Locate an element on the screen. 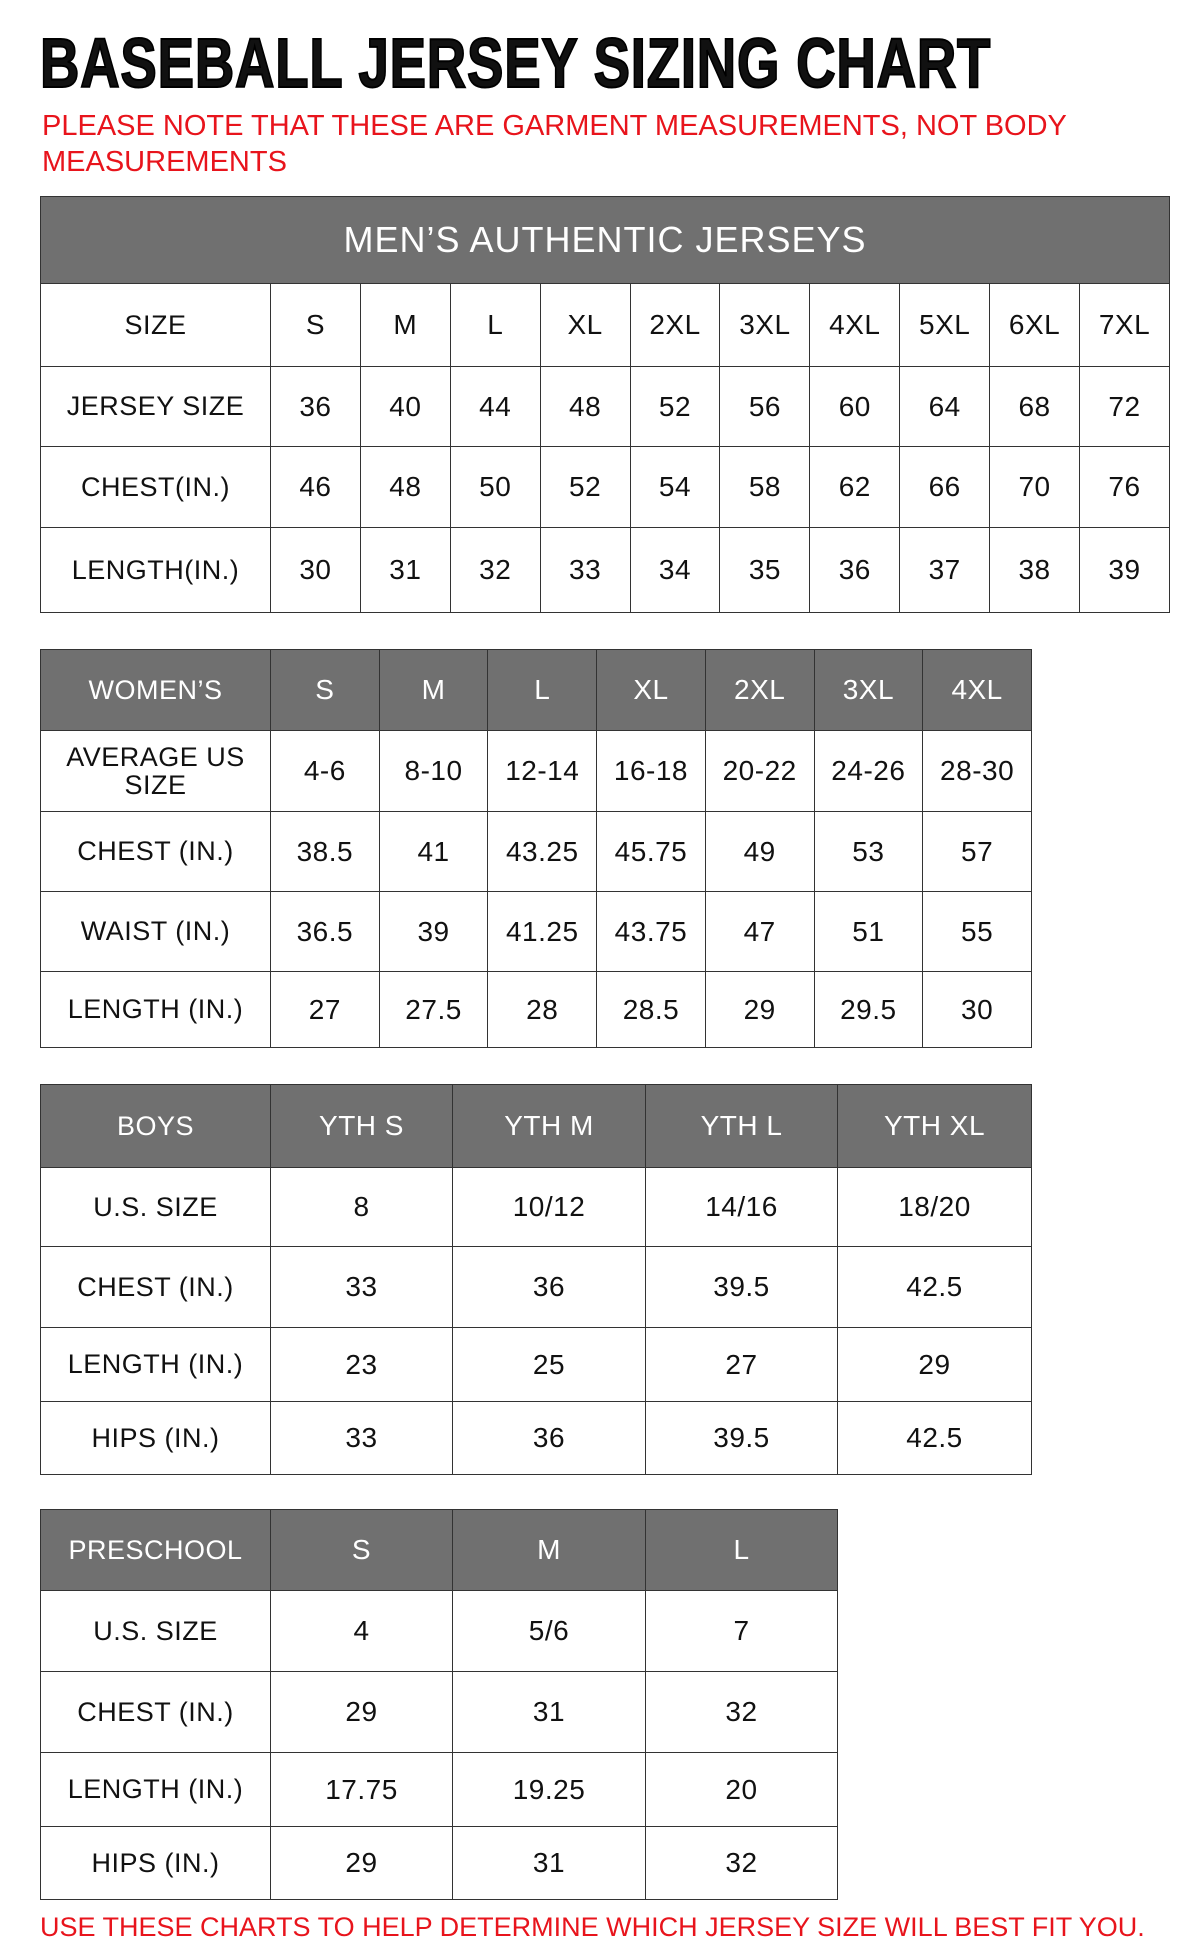 The width and height of the screenshot is (1200, 1943). preschool-header-row: PRESCHOOL S M L is located at coordinates (439, 1550).